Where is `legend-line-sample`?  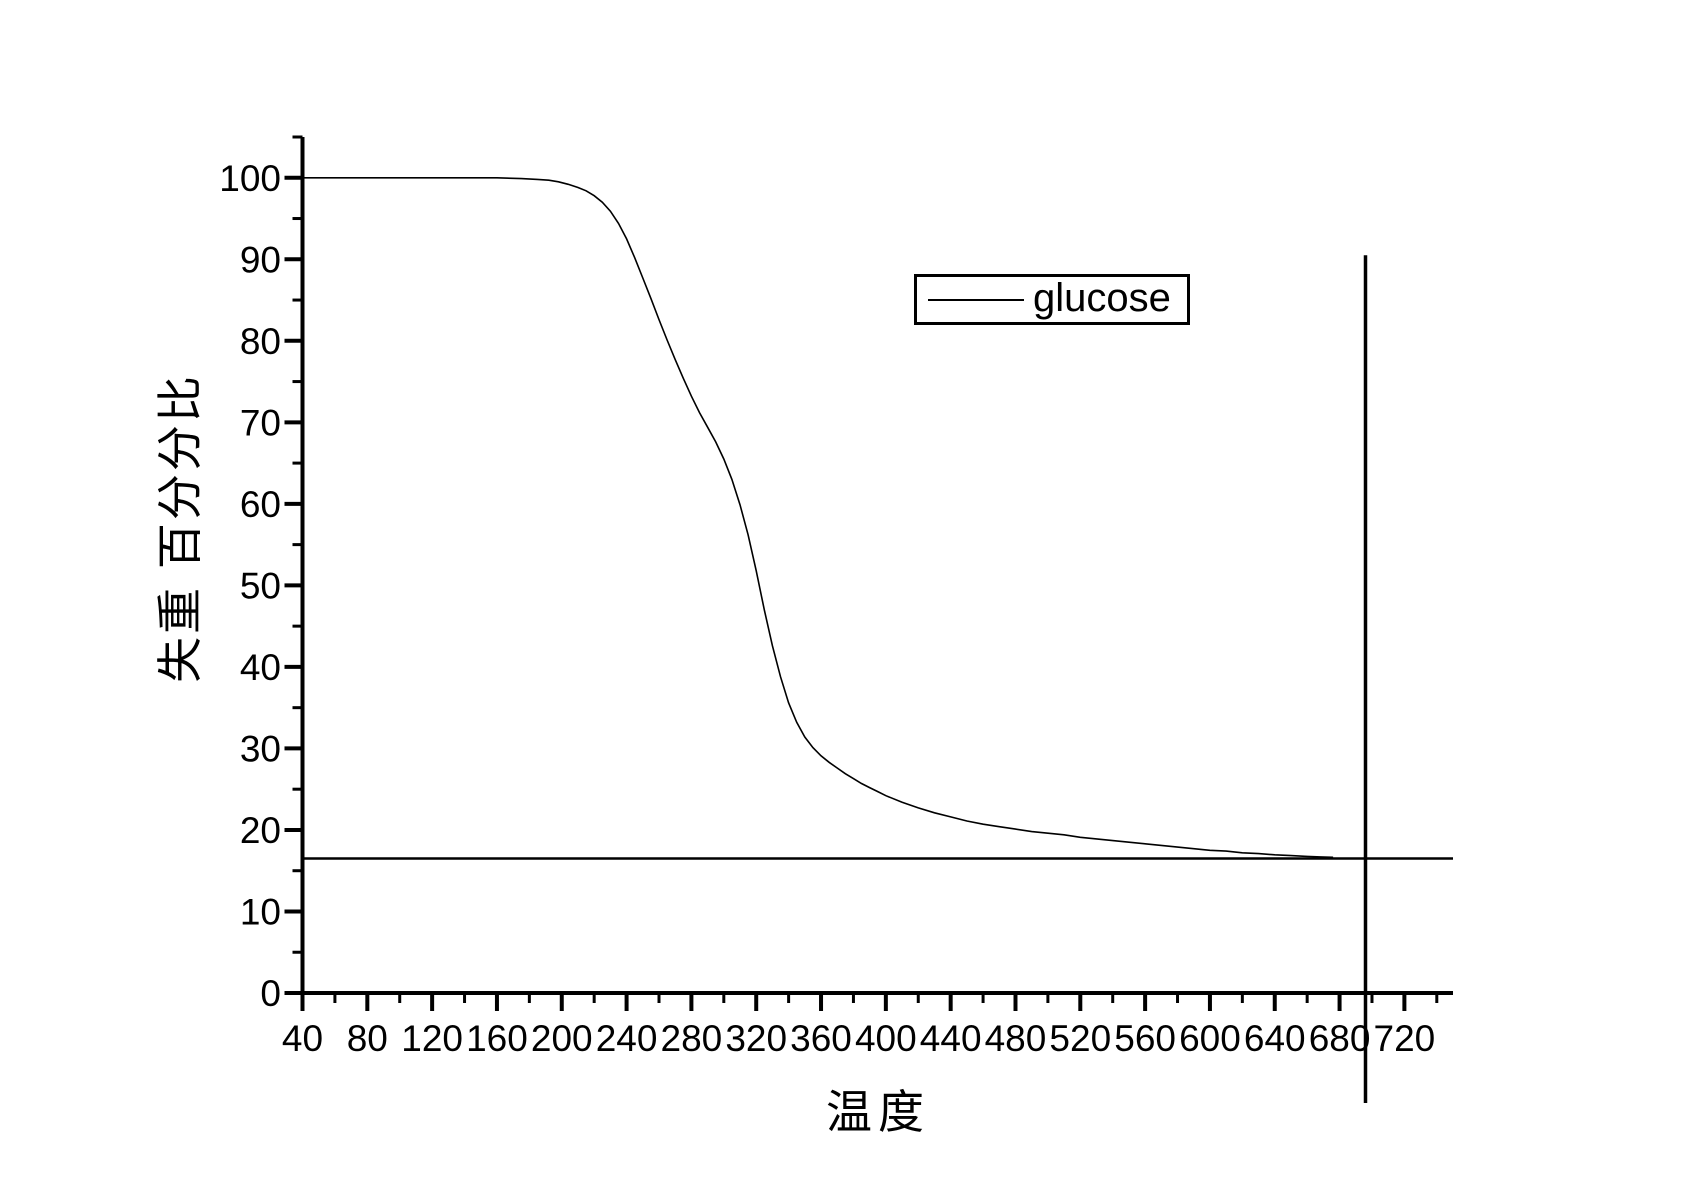
legend-line-sample is located at coordinates (976, 299).